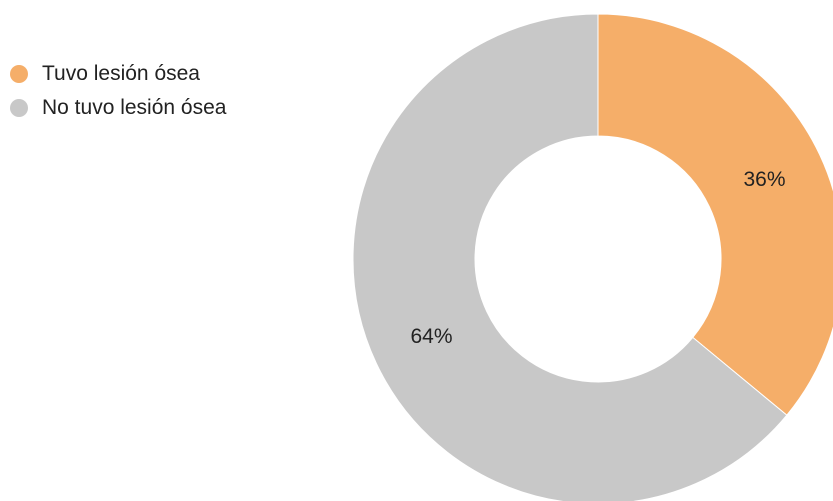 Image resolution: width=833 pixels, height=501 pixels. What do you see at coordinates (19, 74) in the screenshot?
I see `legend-swatch-tuvo` at bounding box center [19, 74].